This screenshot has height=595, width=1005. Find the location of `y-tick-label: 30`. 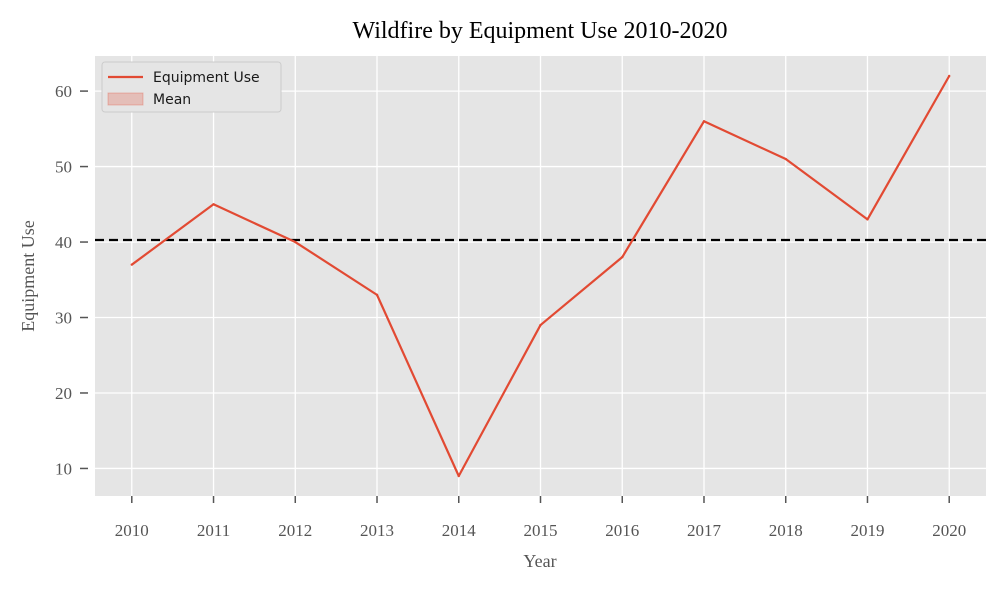

y-tick-label: 30 is located at coordinates (63, 318).